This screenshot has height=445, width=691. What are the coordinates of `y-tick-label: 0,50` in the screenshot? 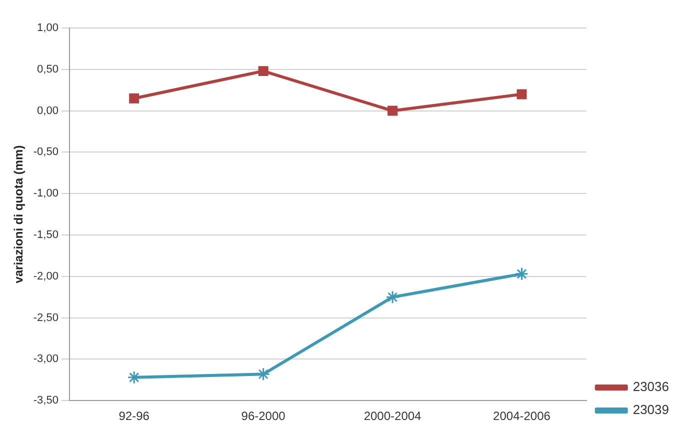 It's located at (47, 69).